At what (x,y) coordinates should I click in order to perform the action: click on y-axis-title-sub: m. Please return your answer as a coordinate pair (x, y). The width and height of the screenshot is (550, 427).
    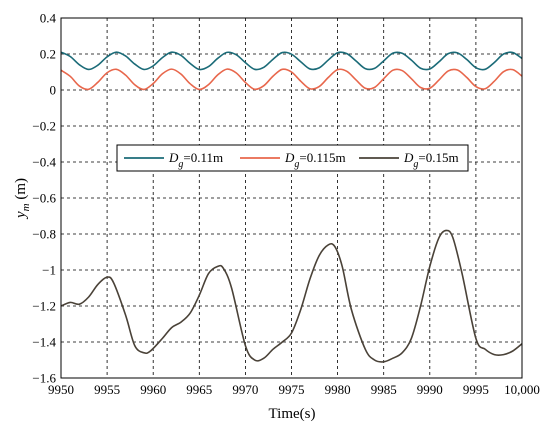
    Looking at the image, I should click on (26, 207).